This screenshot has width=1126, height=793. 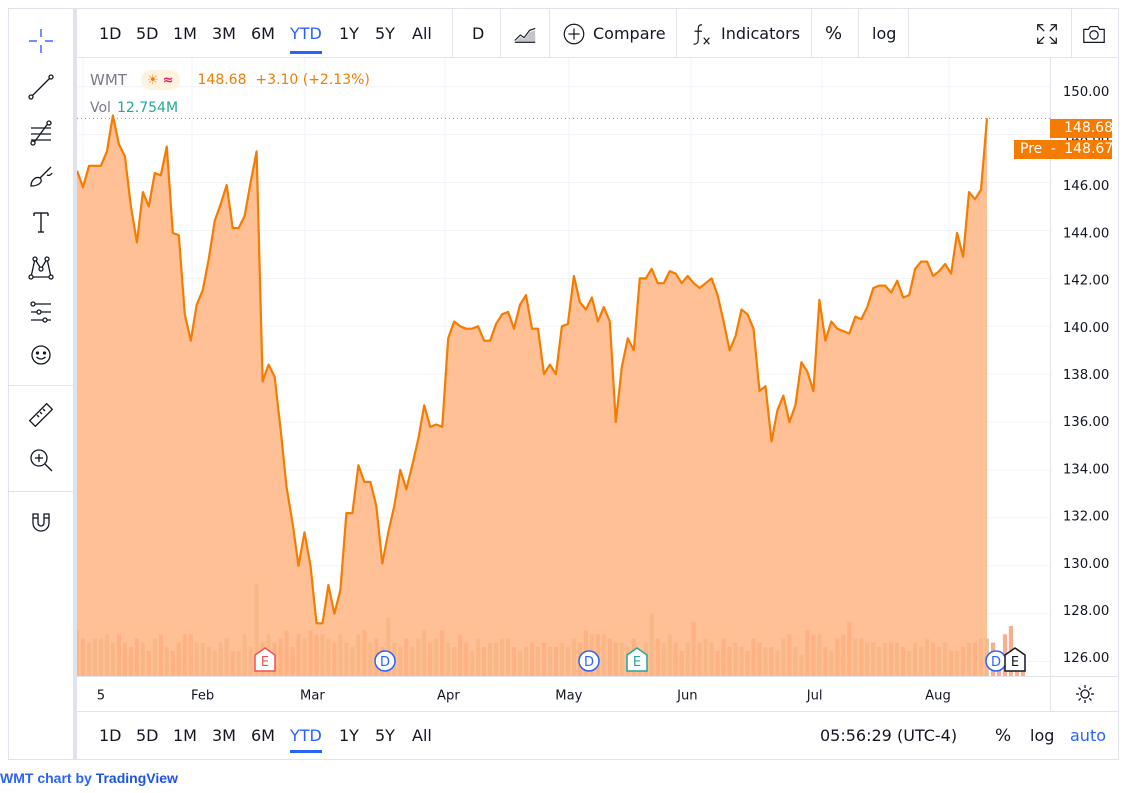 I want to click on bottom-timeframe-1m: 1M, so click(x=185, y=735).